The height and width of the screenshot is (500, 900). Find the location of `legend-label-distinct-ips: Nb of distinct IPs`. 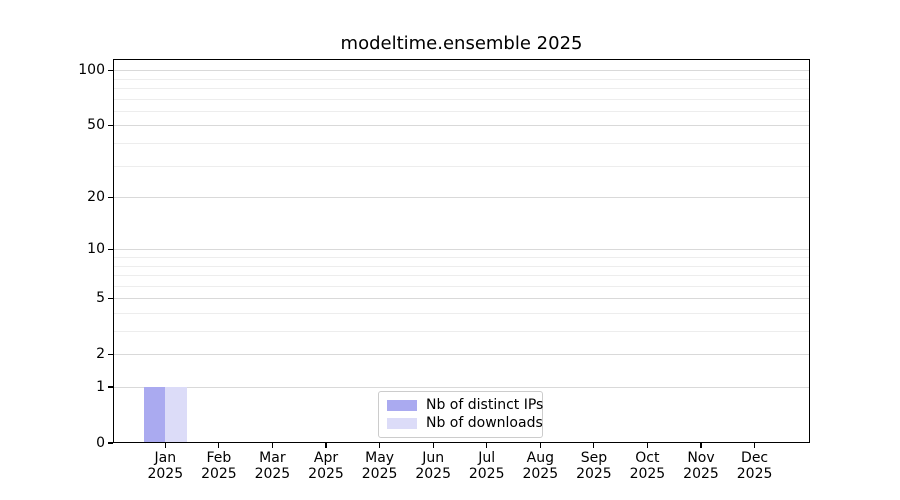

legend-label-distinct-ips: Nb of distinct IPs is located at coordinates (485, 405).